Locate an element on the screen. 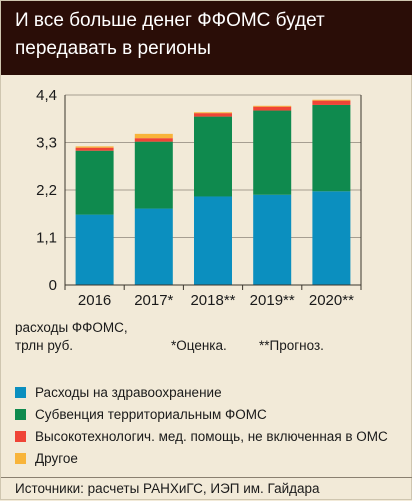  x-tick-label: 2017* is located at coordinates (153, 300).